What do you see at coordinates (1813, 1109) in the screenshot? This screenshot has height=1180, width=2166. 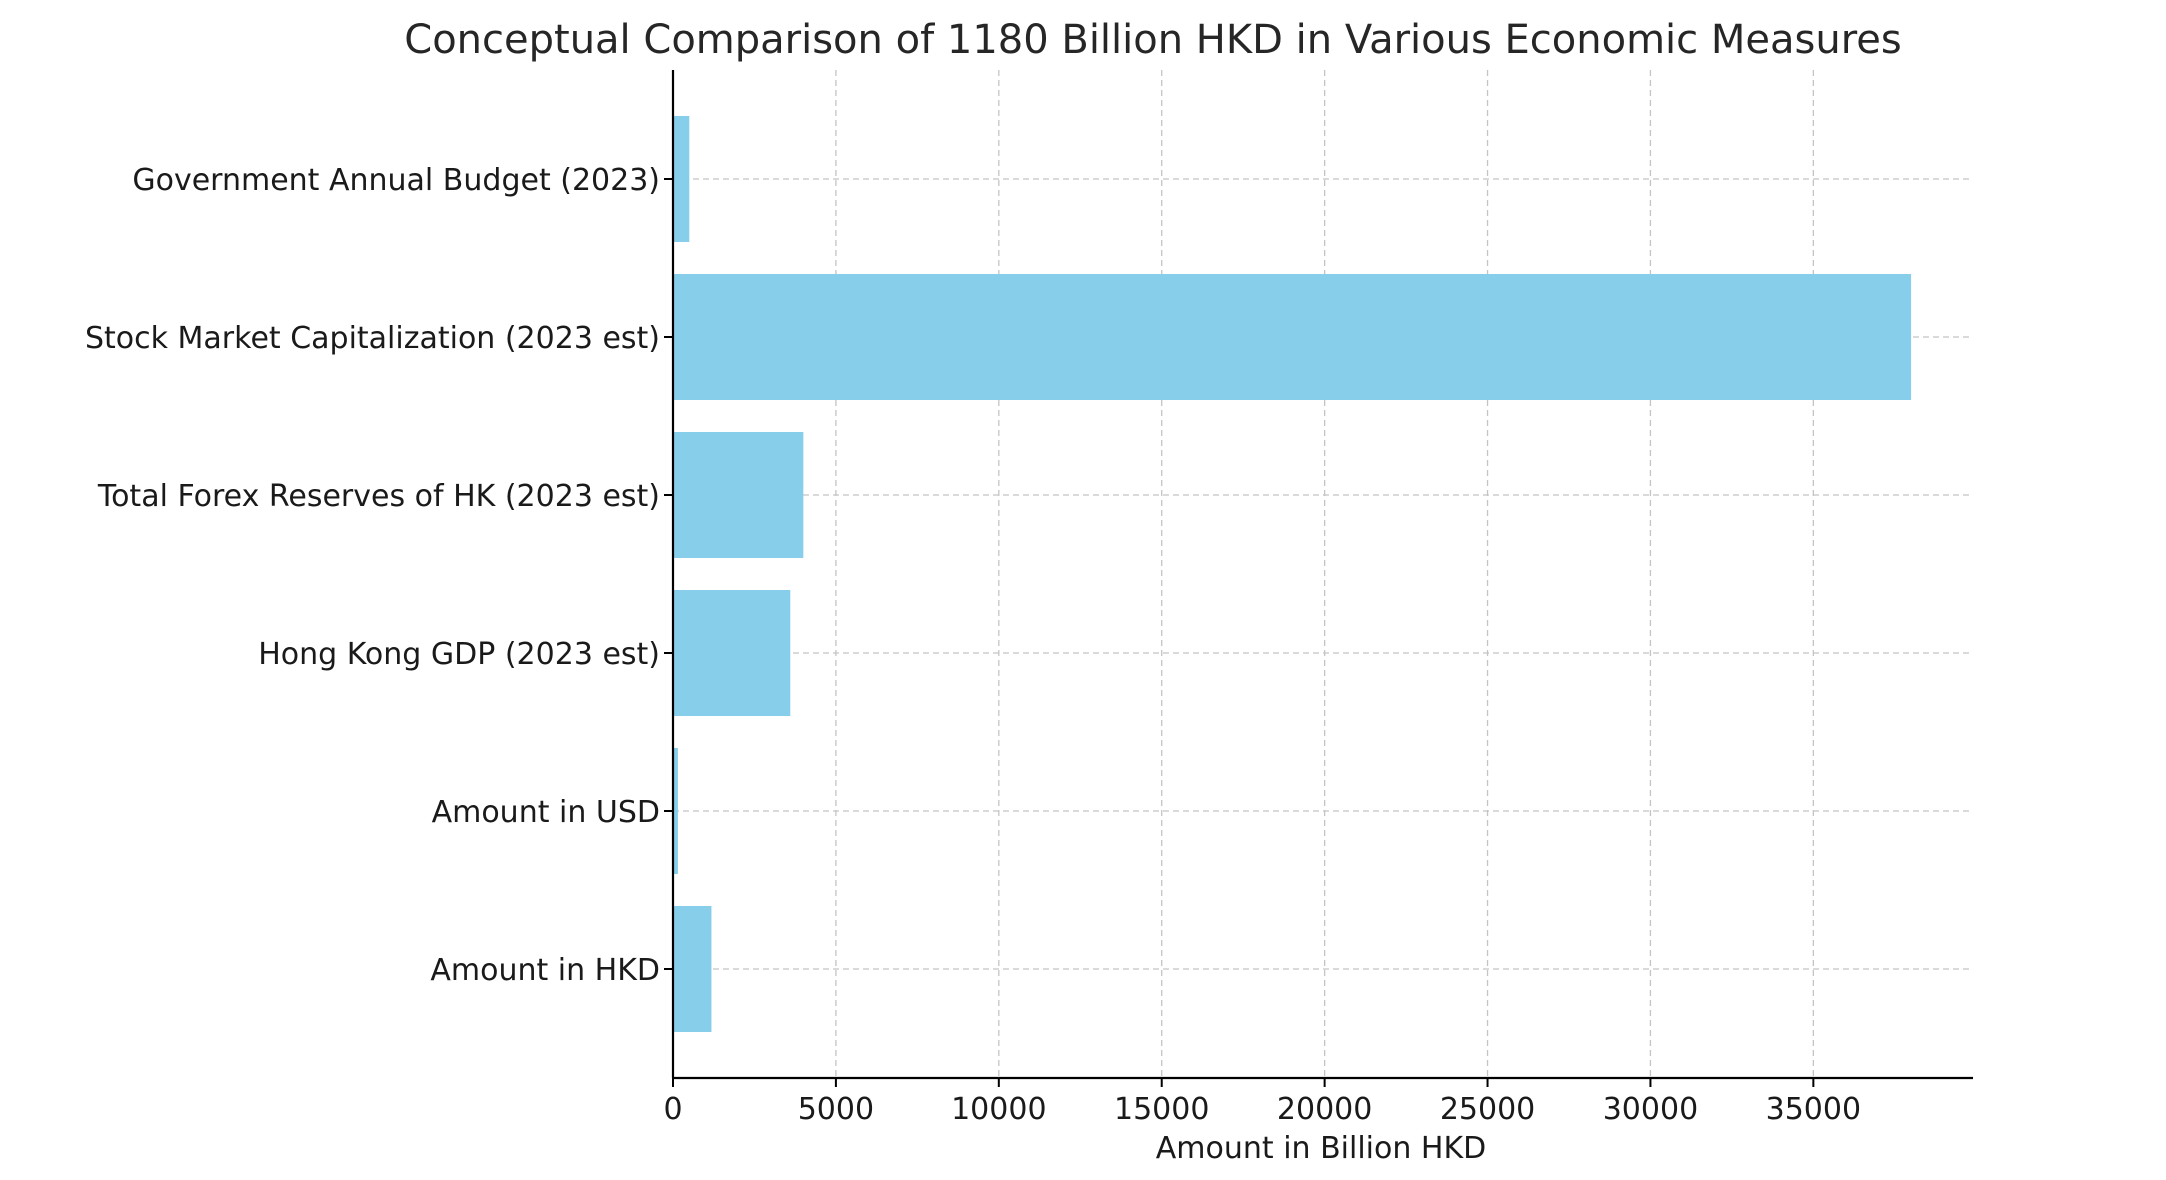 I see `x-tick-label-7: 35000` at bounding box center [1813, 1109].